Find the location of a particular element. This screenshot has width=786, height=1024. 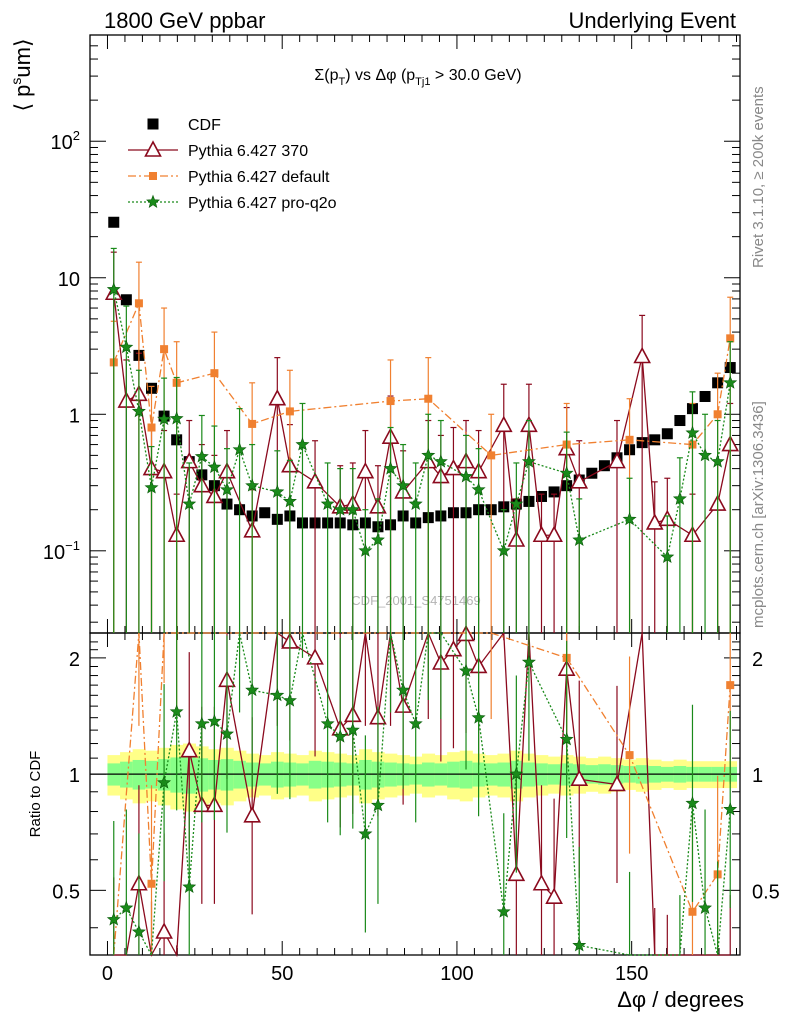

y-axis-label: ⟨ psum⟩ is located at coordinates (21, 74).